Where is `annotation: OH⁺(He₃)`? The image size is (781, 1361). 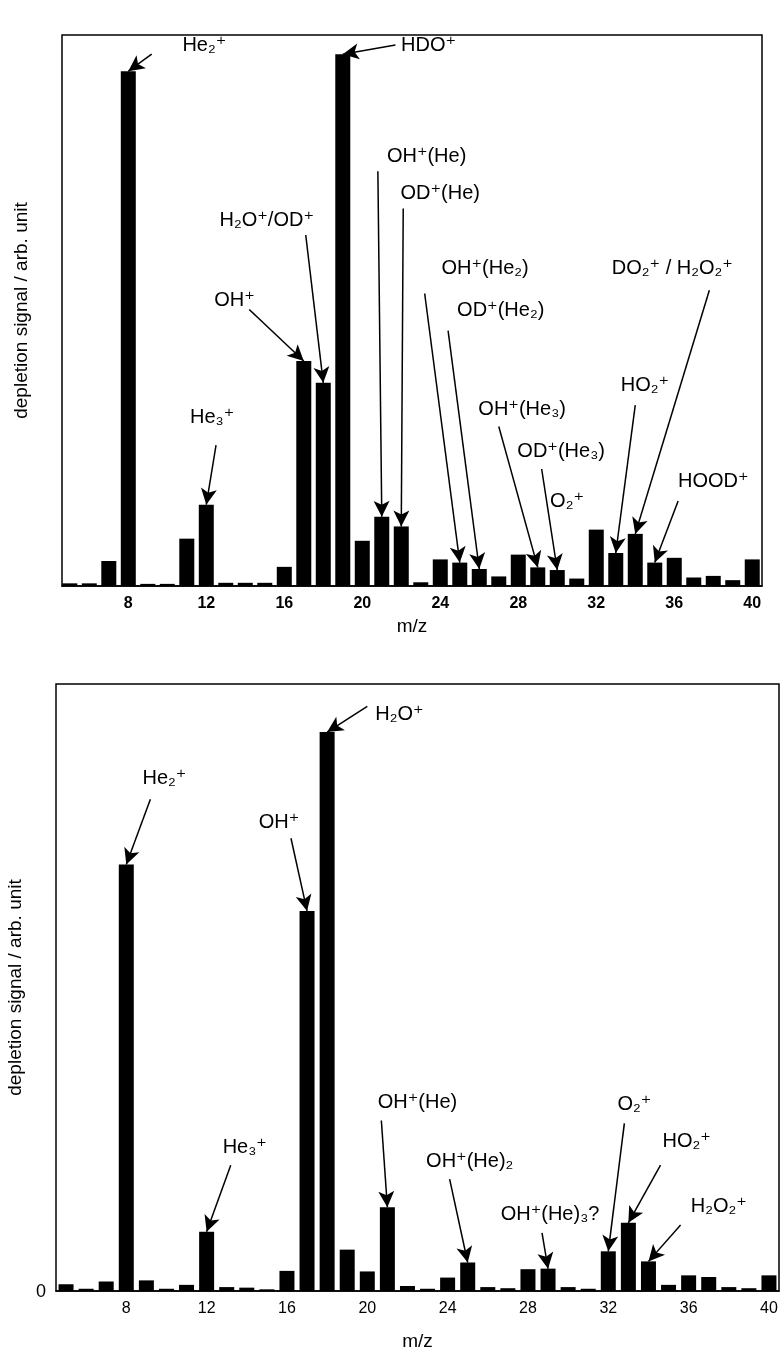 annotation: OH⁺(He₃) is located at coordinates (522, 407).